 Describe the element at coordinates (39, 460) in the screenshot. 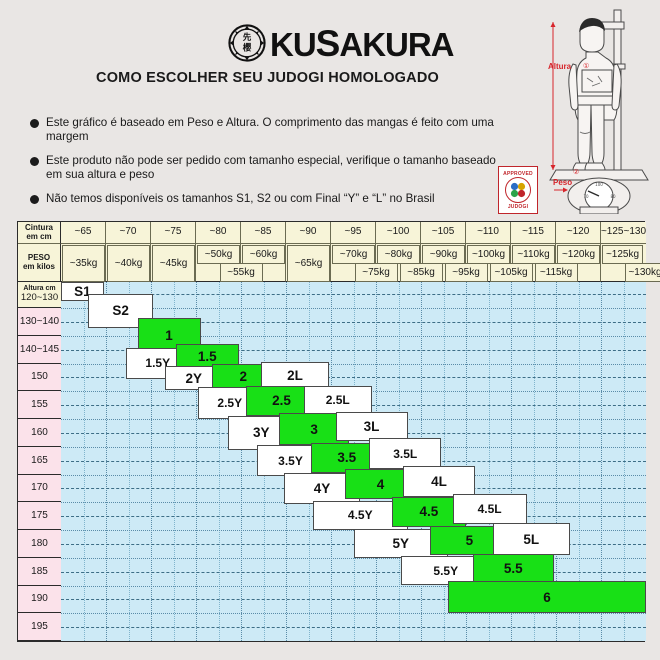

I see `height-row-header: 165` at that location.